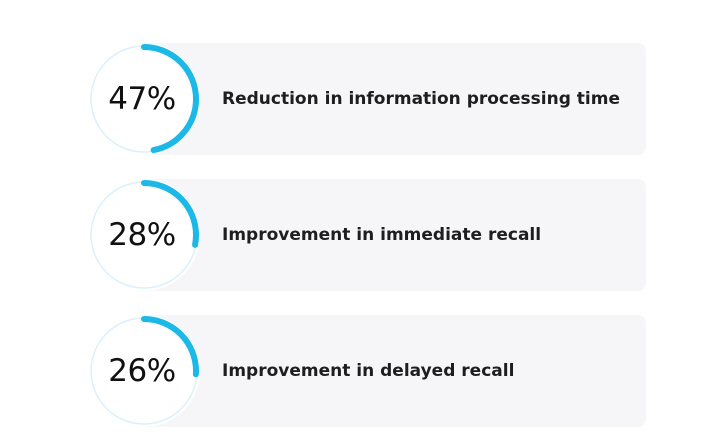 The width and height of the screenshot is (723, 446). I want to click on progress-ring: 28%, so click(144, 235).